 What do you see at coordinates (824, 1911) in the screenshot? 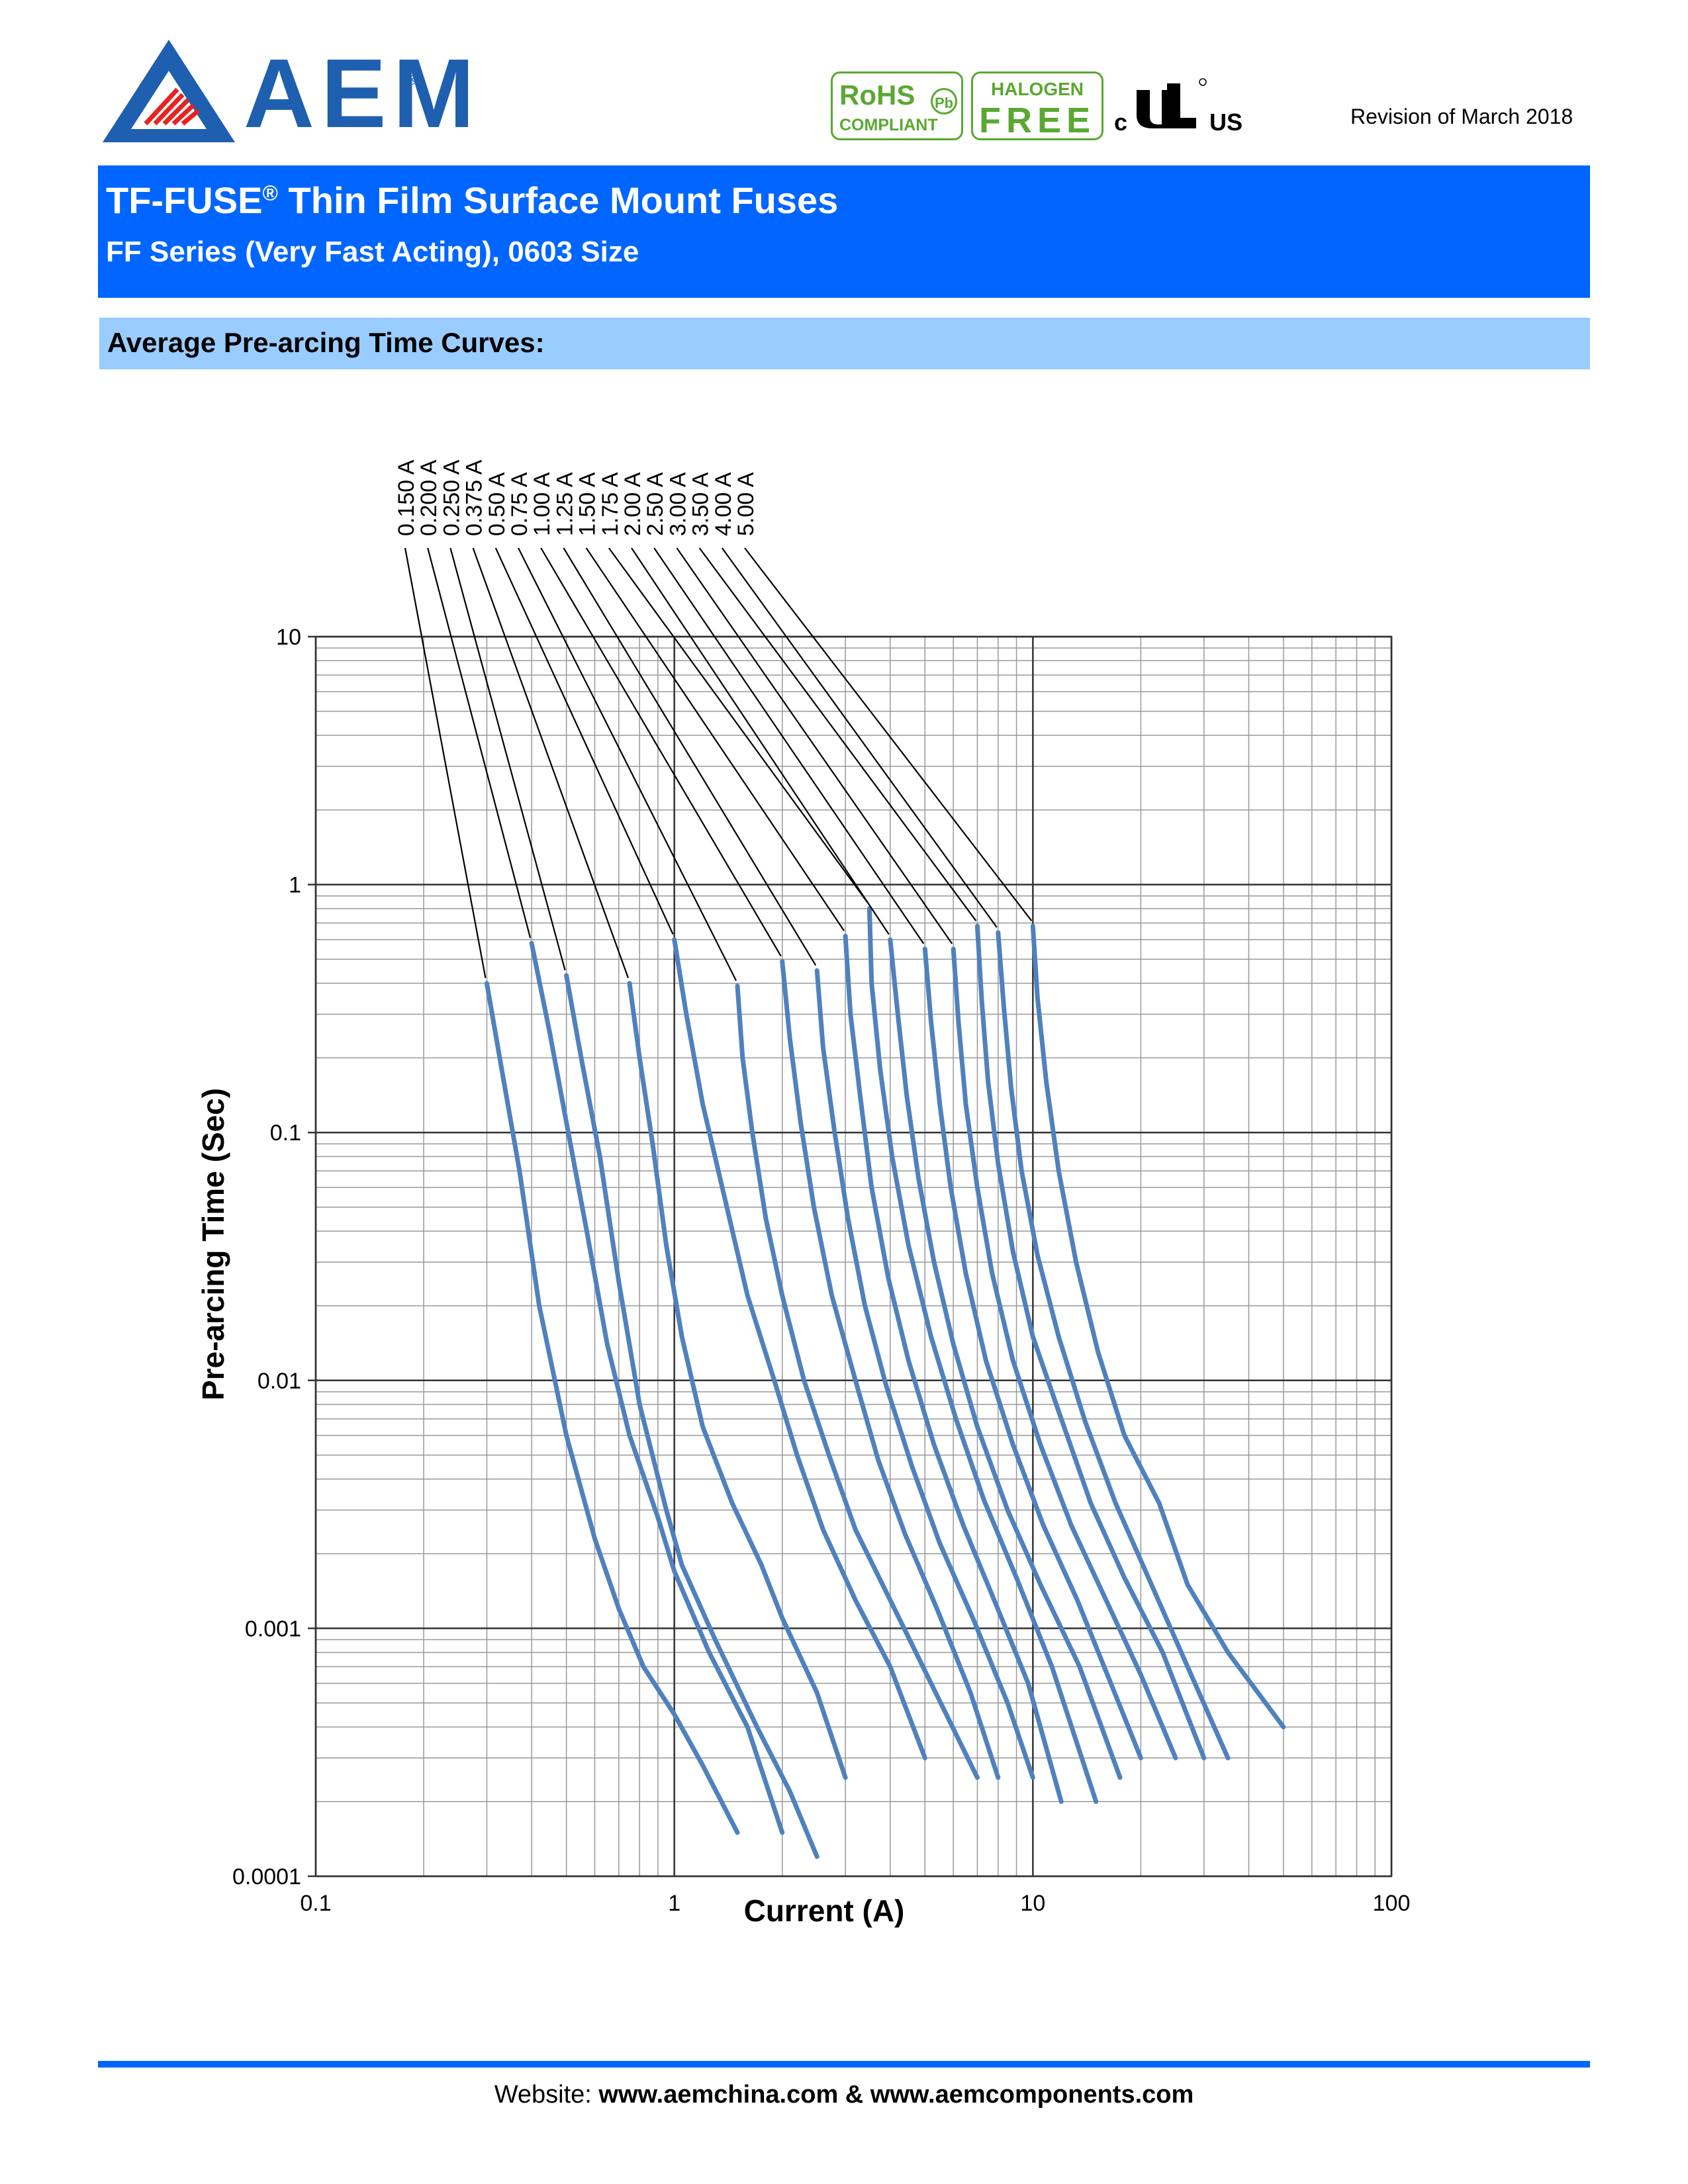
I see `x-axis-label: Current (A)` at bounding box center [824, 1911].